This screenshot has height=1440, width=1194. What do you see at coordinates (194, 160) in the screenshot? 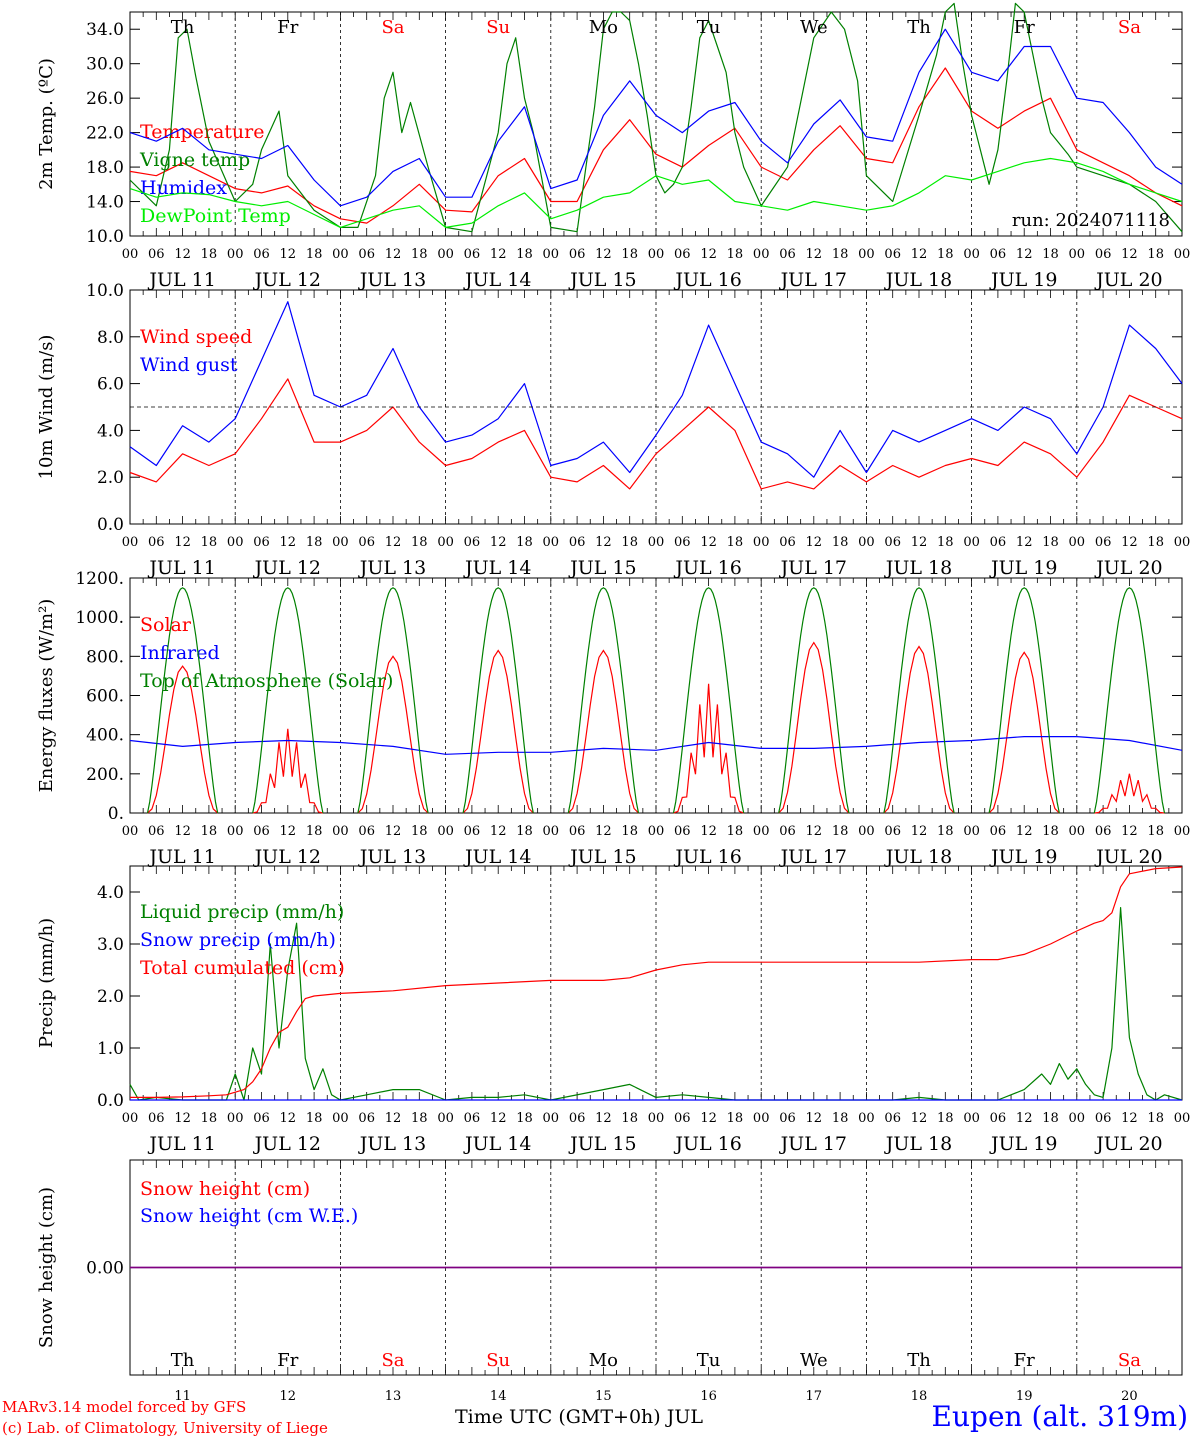
I see `legend-entry: Vigne temp` at bounding box center [194, 160].